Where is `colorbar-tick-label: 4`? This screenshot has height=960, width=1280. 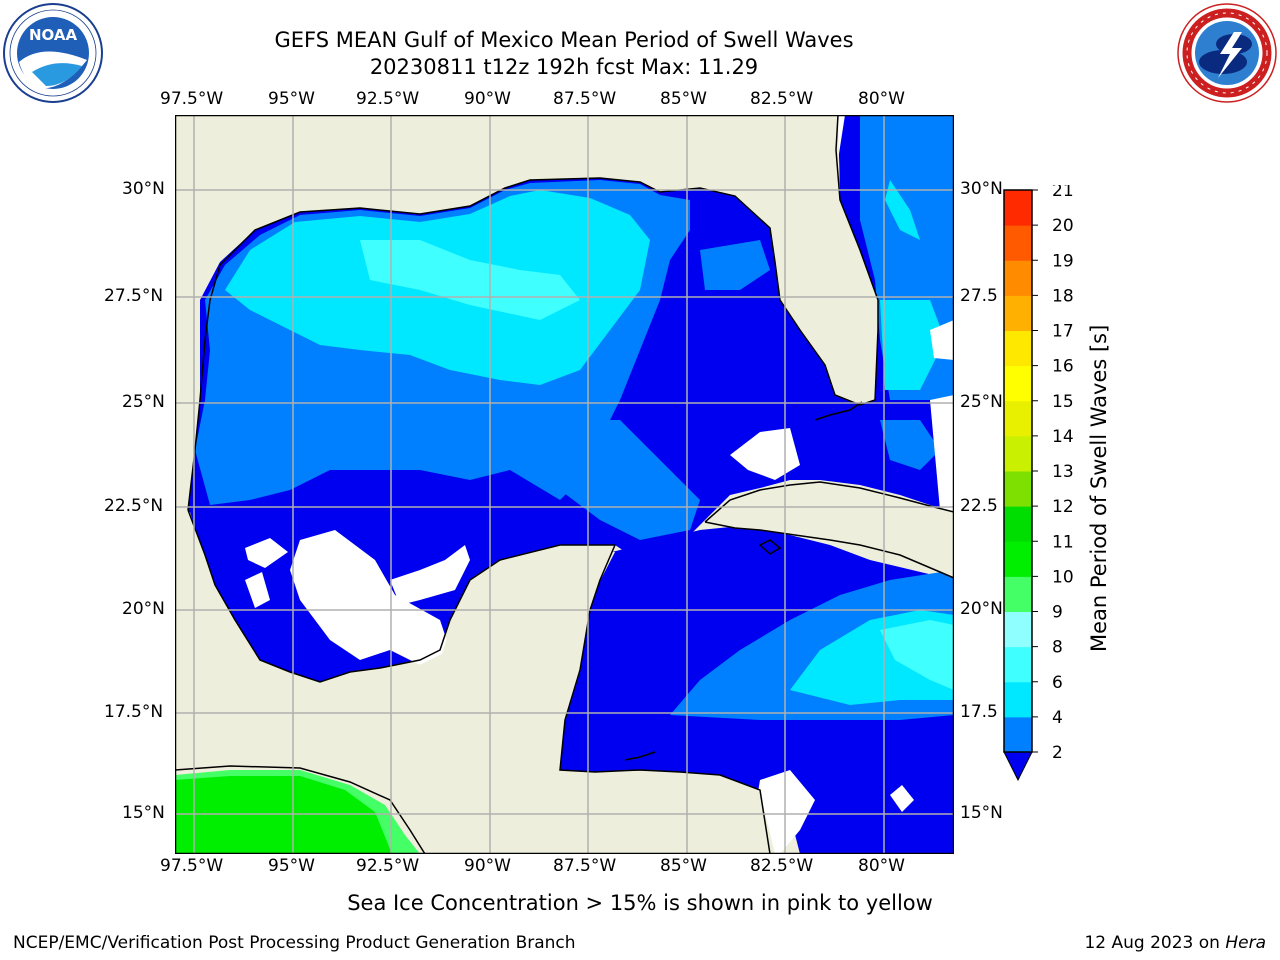
colorbar-tick-label: 4 is located at coordinates (1057, 718).